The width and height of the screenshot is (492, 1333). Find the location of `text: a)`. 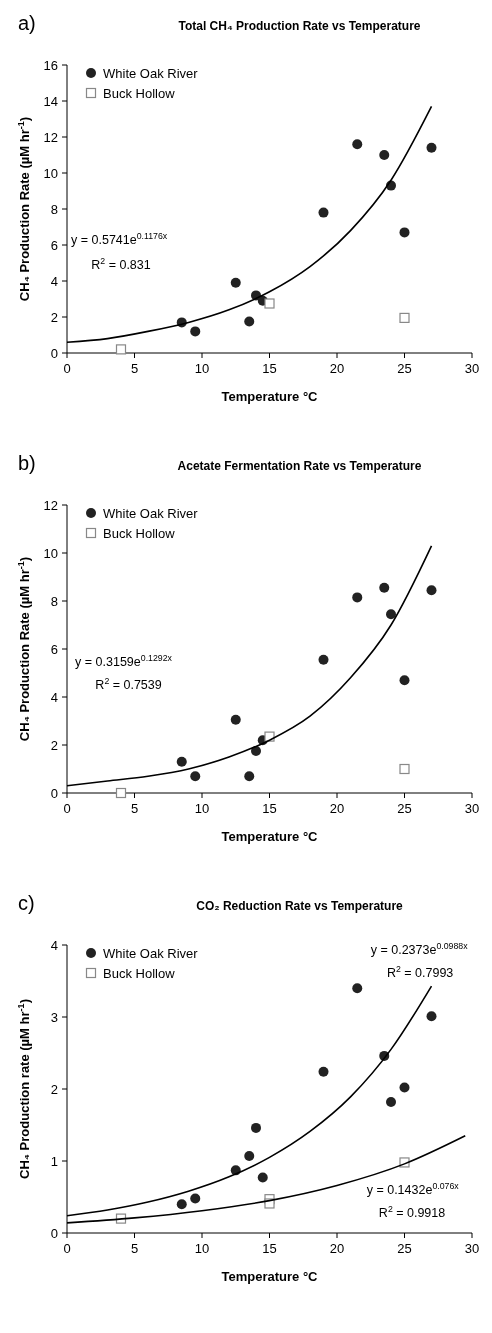

text: a) is located at coordinates (27, 23).